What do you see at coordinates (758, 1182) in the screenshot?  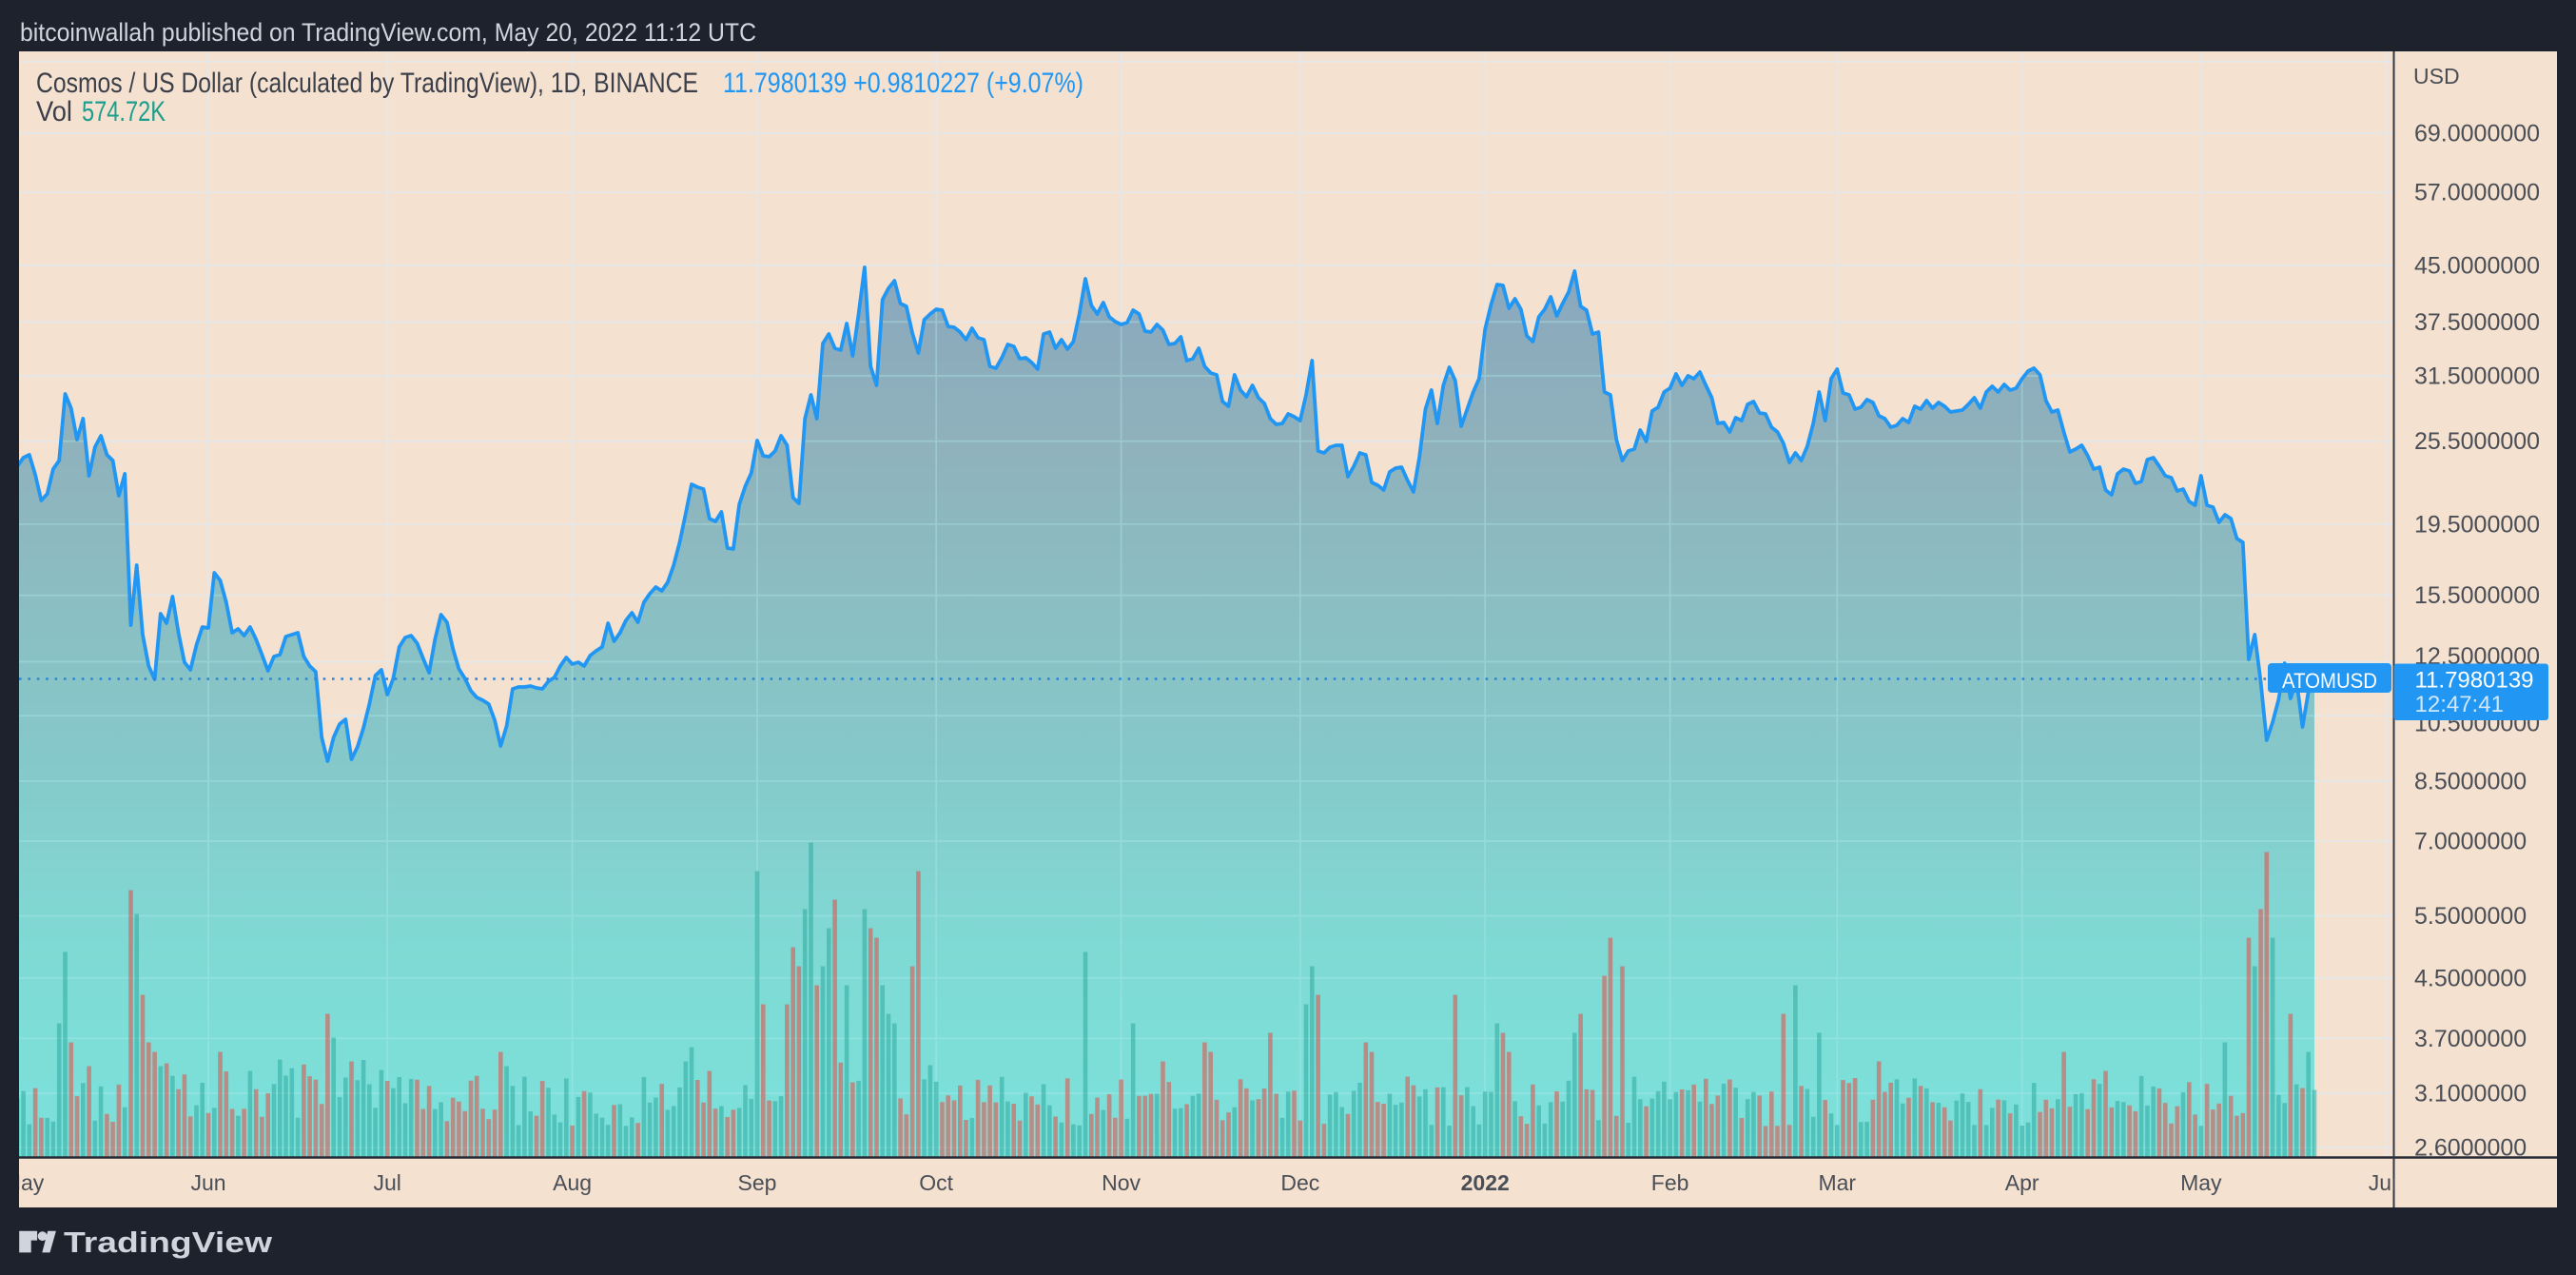 I see `svg-text: Sep` at bounding box center [758, 1182].